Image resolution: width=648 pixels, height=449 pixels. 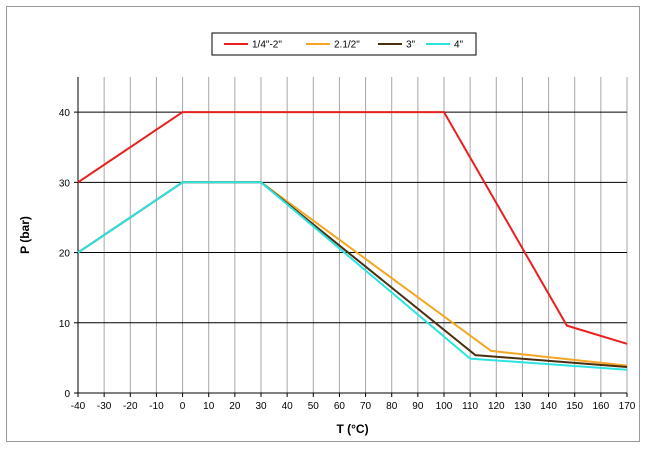 I want to click on x-tick-label: -10, so click(x=156, y=406).